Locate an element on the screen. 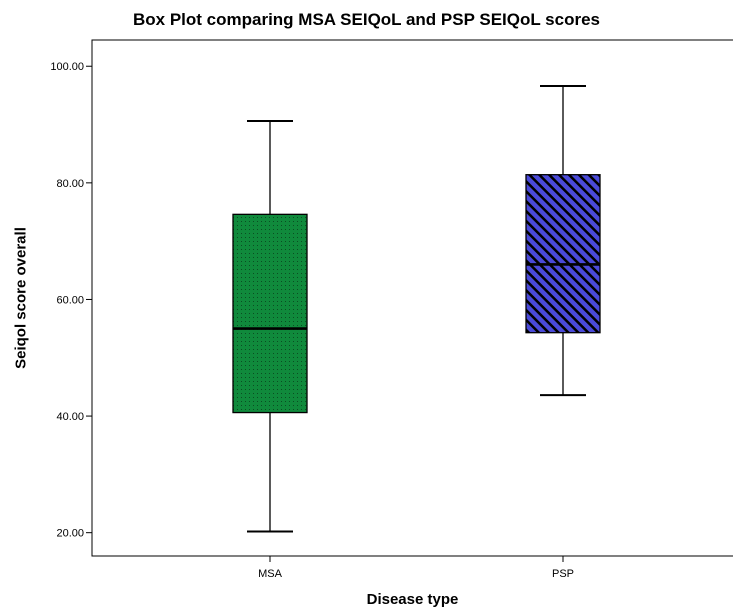 This screenshot has height=611, width=733. y-tick-label: 80.00 is located at coordinates (70, 184).